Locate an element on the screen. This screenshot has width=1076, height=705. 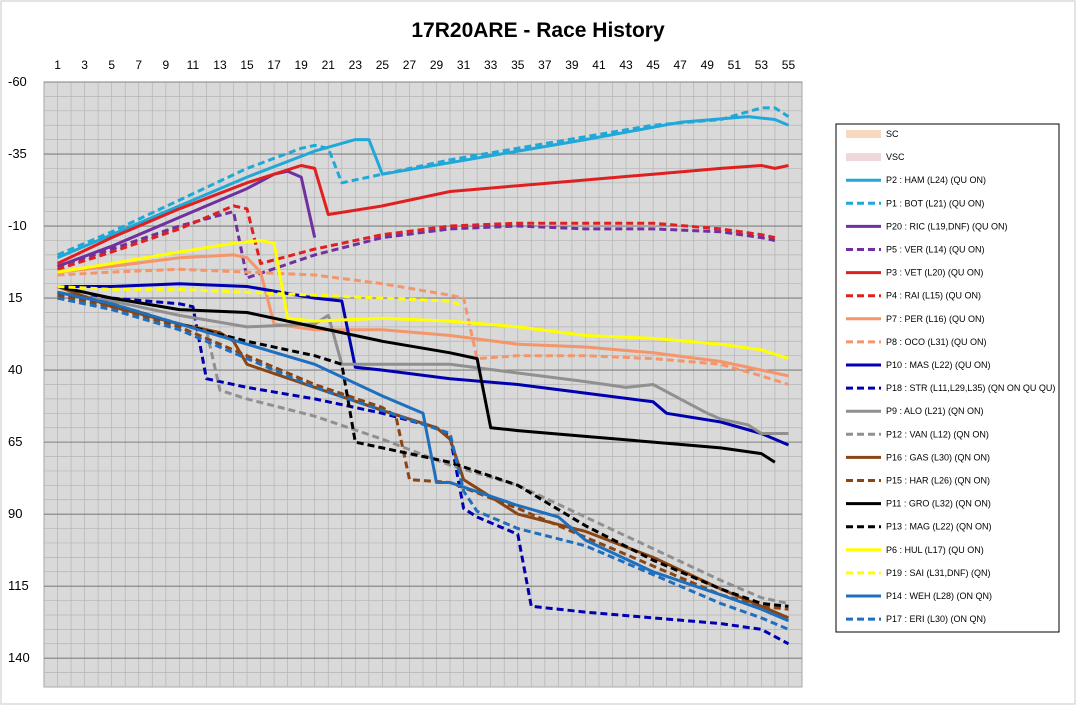
legend-label: SC is located at coordinates (892, 134).